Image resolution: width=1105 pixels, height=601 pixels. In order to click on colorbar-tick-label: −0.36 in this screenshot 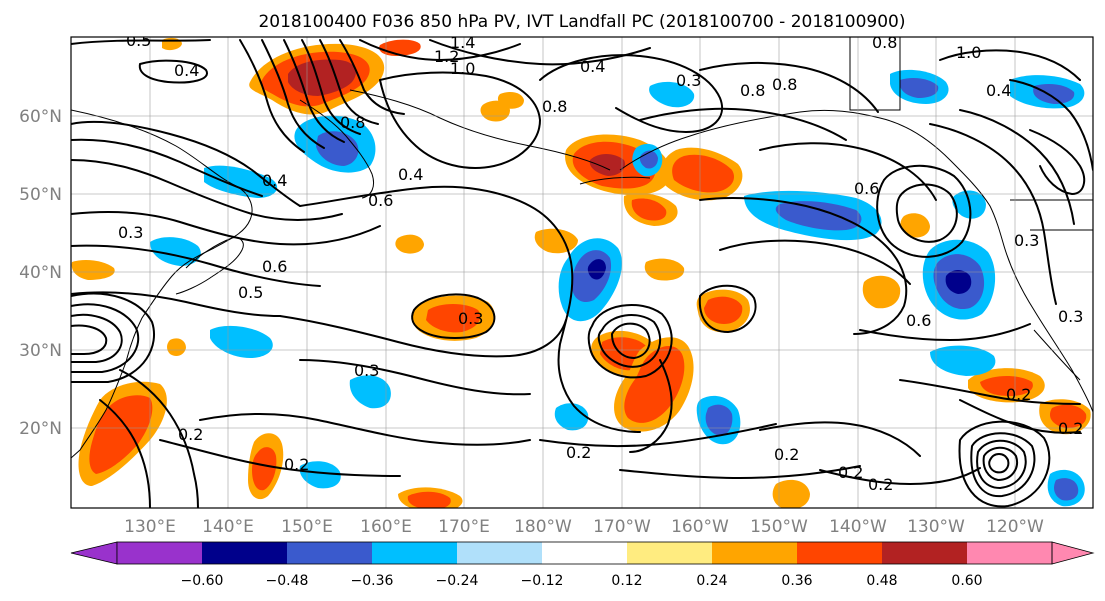, I will do `click(372, 581)`.